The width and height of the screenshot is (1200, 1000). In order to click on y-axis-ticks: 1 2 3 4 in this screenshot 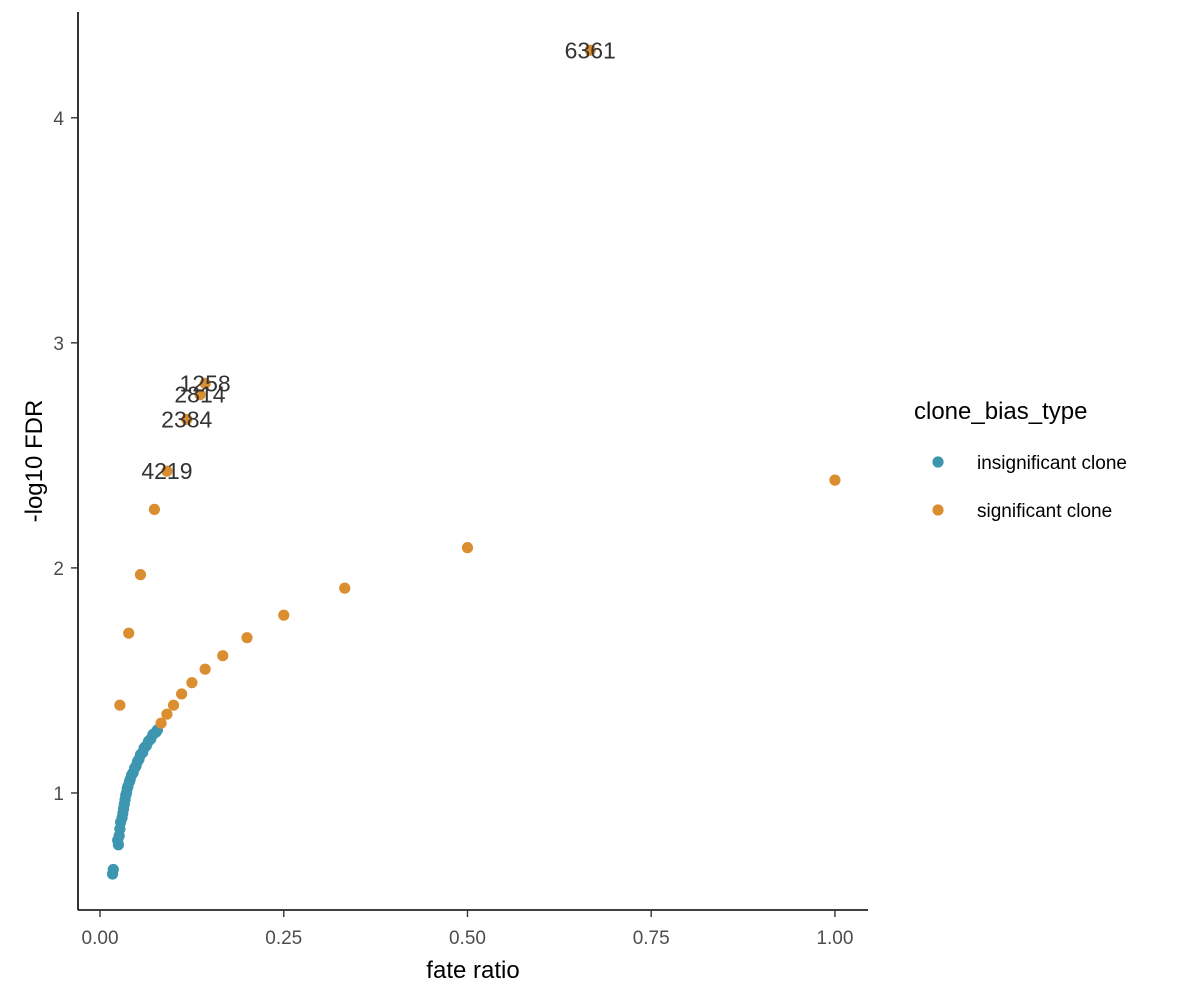, I will do `click(65, 457)`.